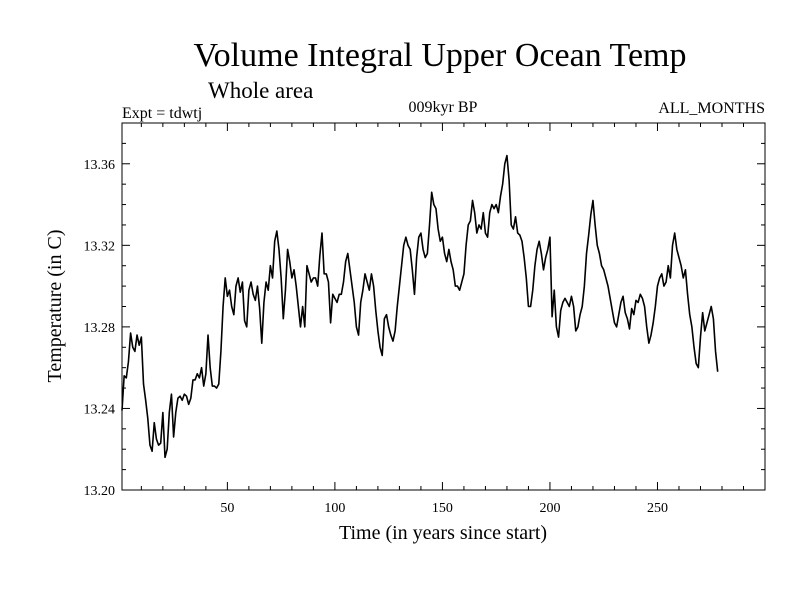 Image resolution: width=800 pixels, height=600 pixels. I want to click on y-tick-label: 13.36, so click(100, 165).